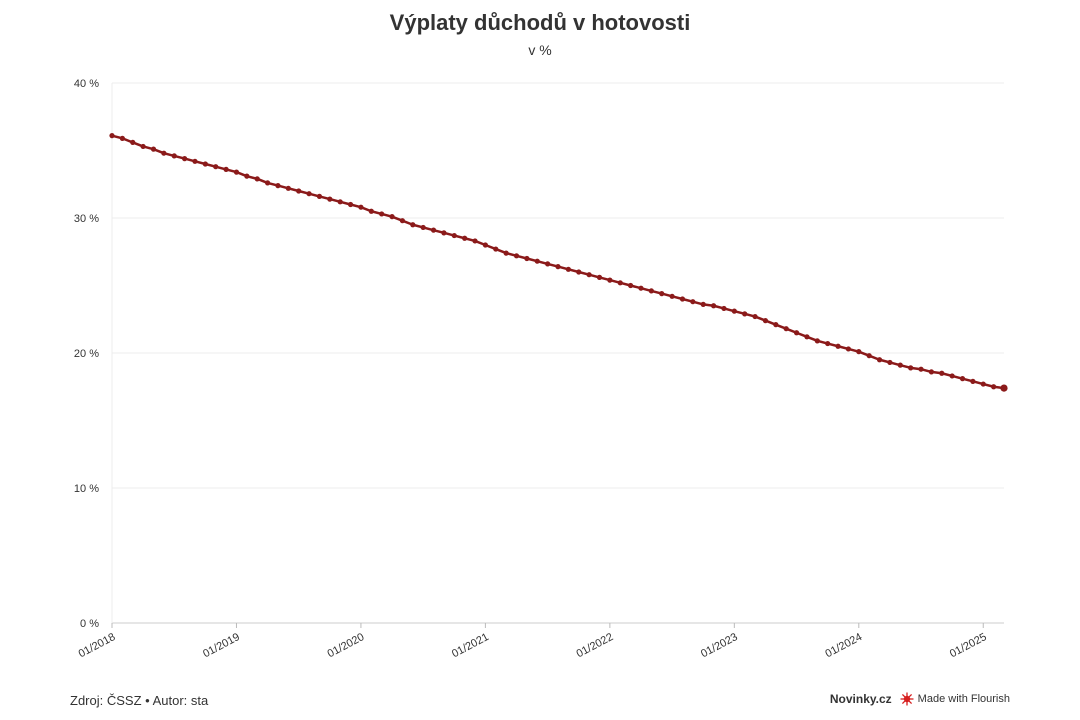 Image resolution: width=1080 pixels, height=720 pixels. Describe the element at coordinates (86, 489) in the screenshot. I see `y-tick-label: 10 %` at that location.